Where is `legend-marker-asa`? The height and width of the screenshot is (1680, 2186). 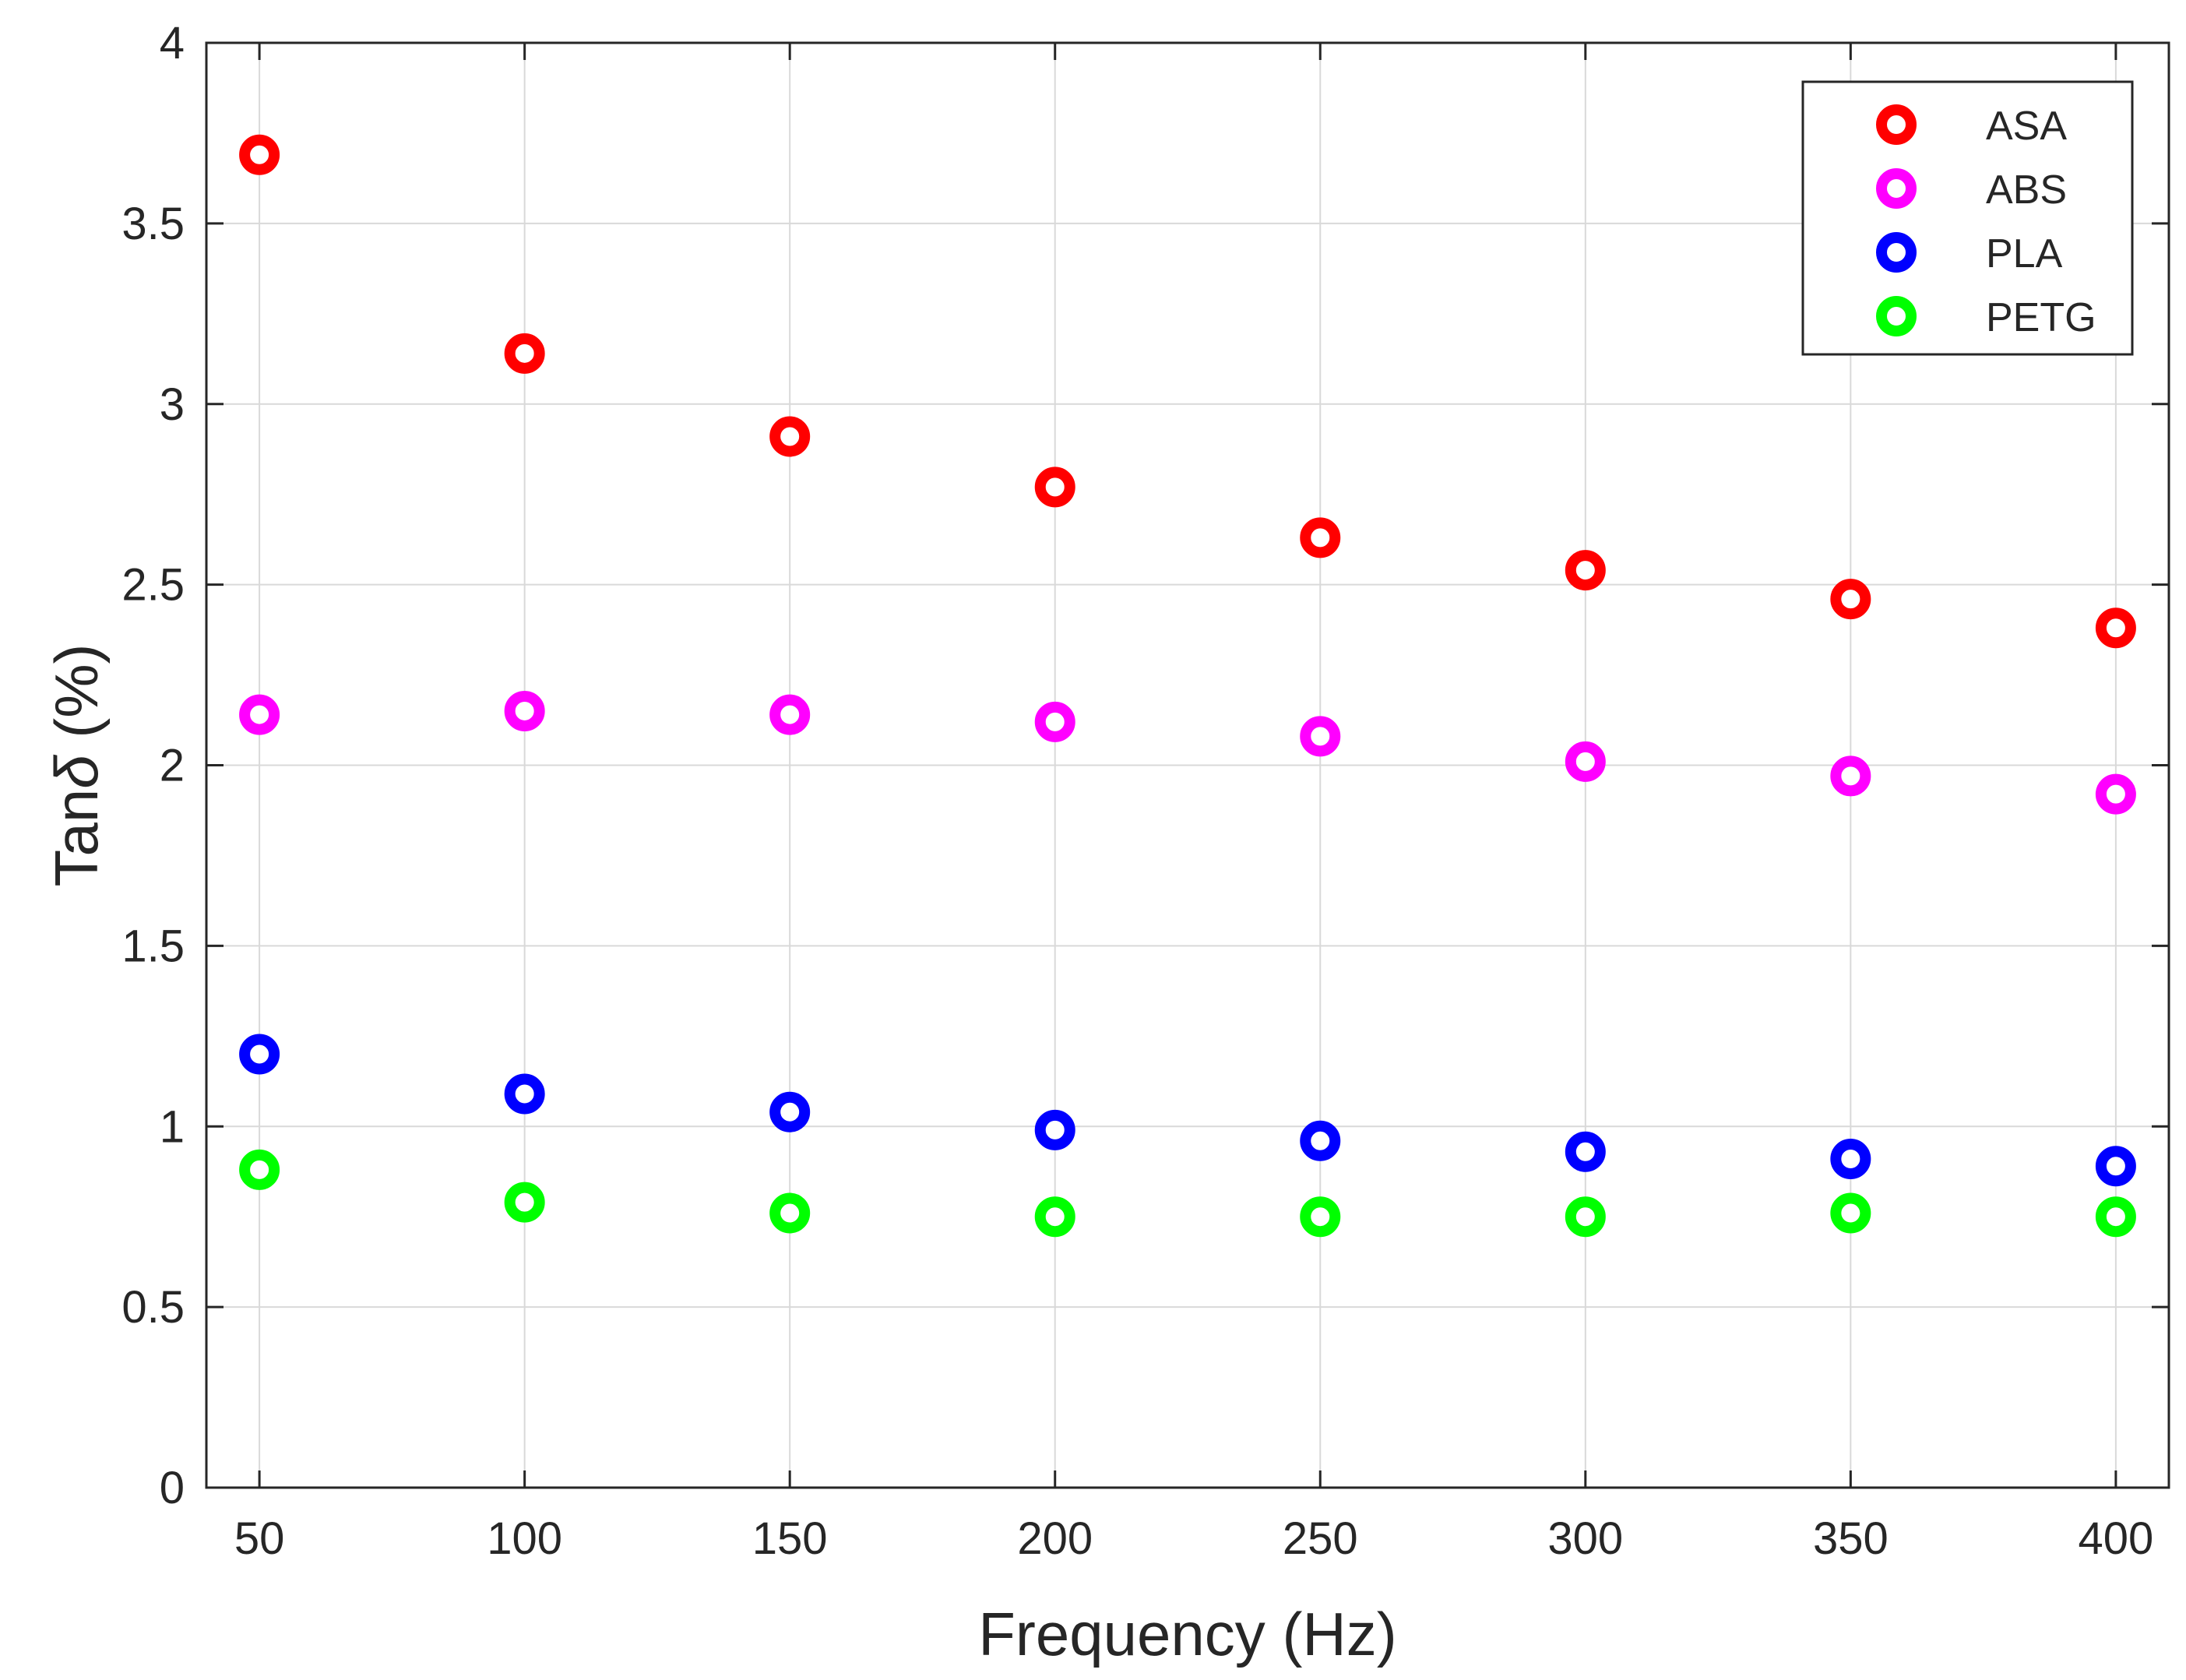 legend-marker-asa is located at coordinates (1896, 124).